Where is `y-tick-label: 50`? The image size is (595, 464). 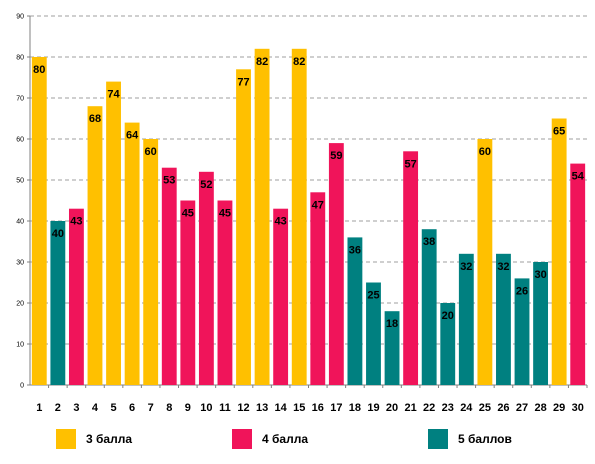 y-tick-label: 50 is located at coordinates (20, 181).